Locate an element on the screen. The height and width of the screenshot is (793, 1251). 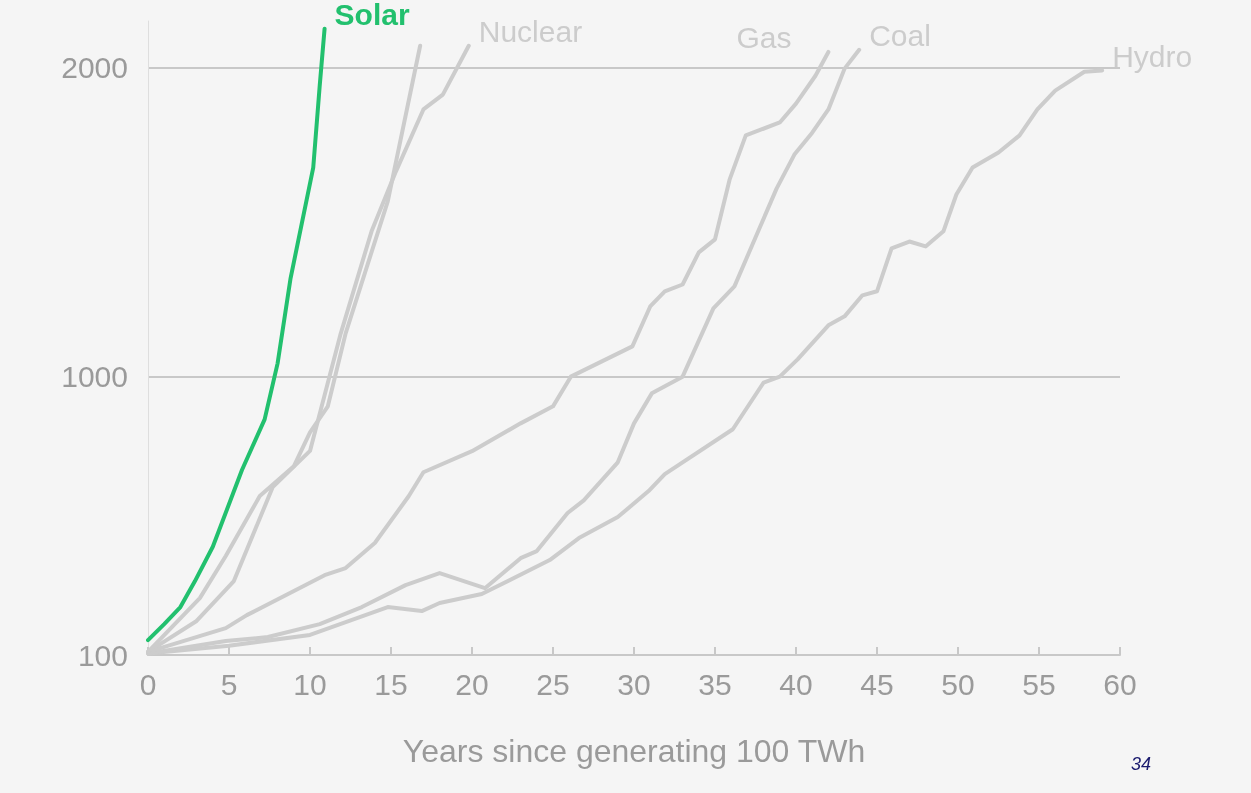
y-tick-label: 2000 is located at coordinates (94, 67).